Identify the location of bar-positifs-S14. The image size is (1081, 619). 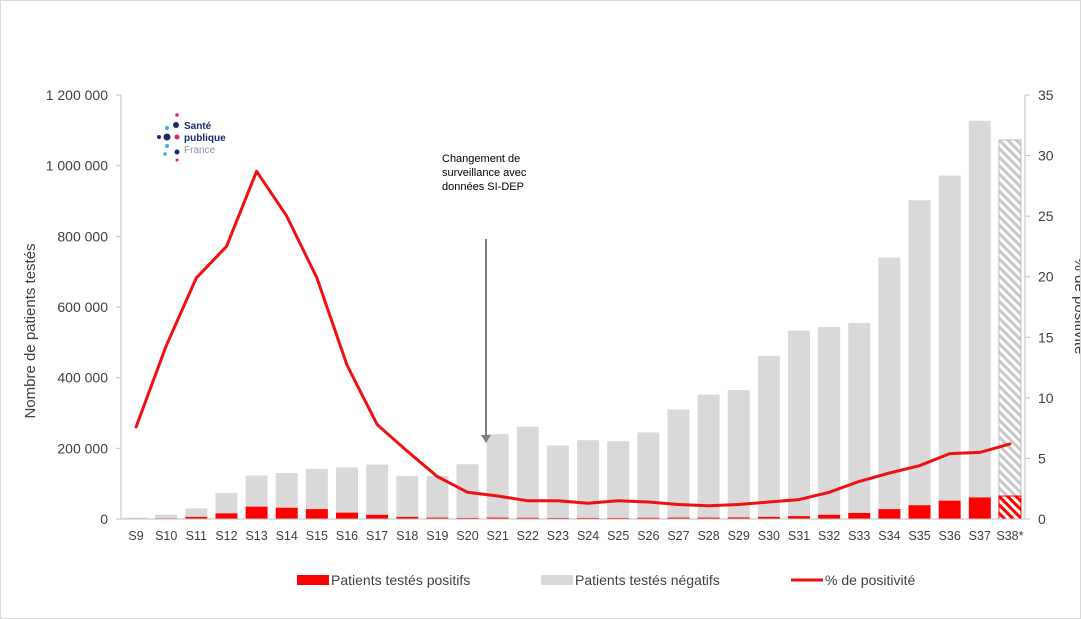
(286, 513).